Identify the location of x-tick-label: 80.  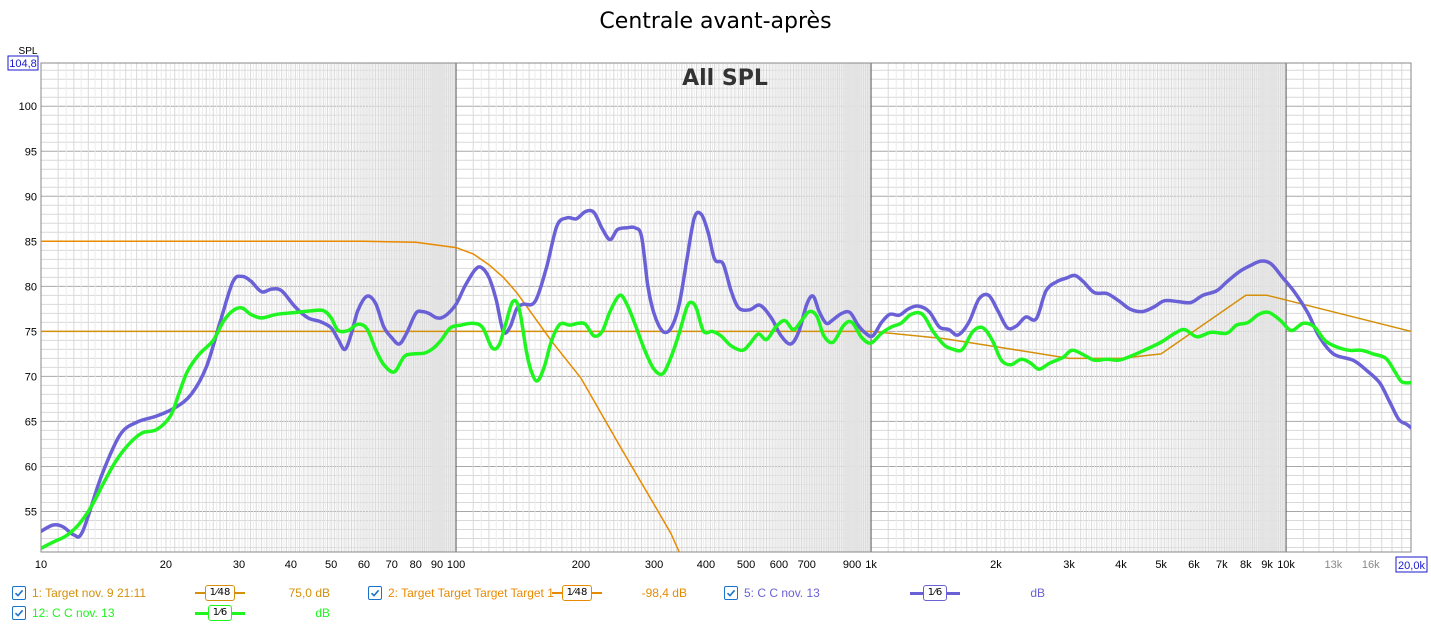
(416, 565).